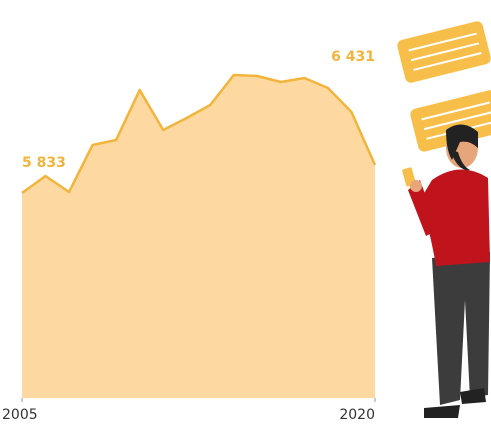 The width and height of the screenshot is (491, 425). Describe the element at coordinates (20, 415) in the screenshot. I see `x-tick-label: 2005` at that location.